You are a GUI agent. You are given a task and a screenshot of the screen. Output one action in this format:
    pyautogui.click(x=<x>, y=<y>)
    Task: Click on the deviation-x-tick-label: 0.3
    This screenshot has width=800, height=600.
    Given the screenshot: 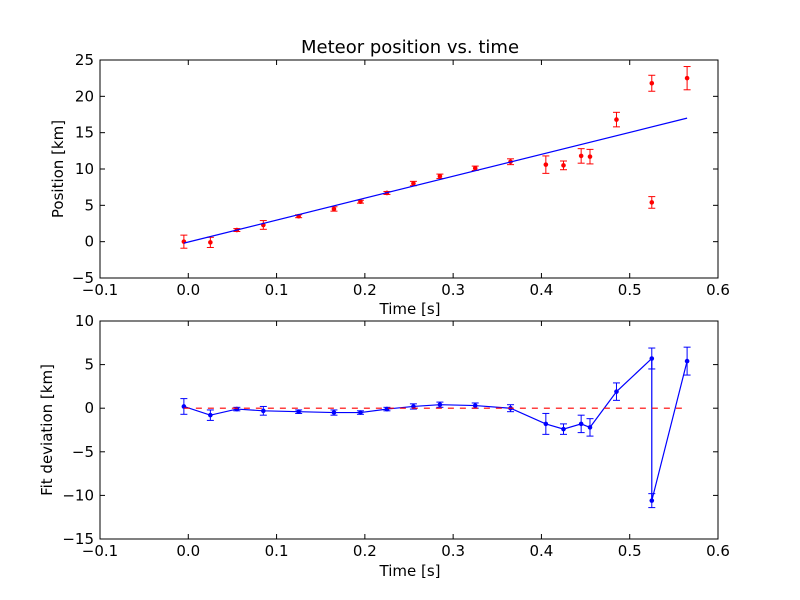 What is the action you would take?
    pyautogui.click(x=453, y=551)
    